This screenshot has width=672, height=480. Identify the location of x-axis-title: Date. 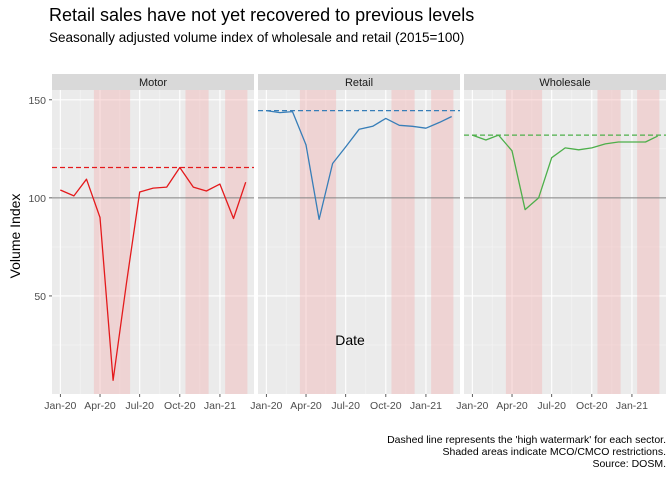
(350, 340).